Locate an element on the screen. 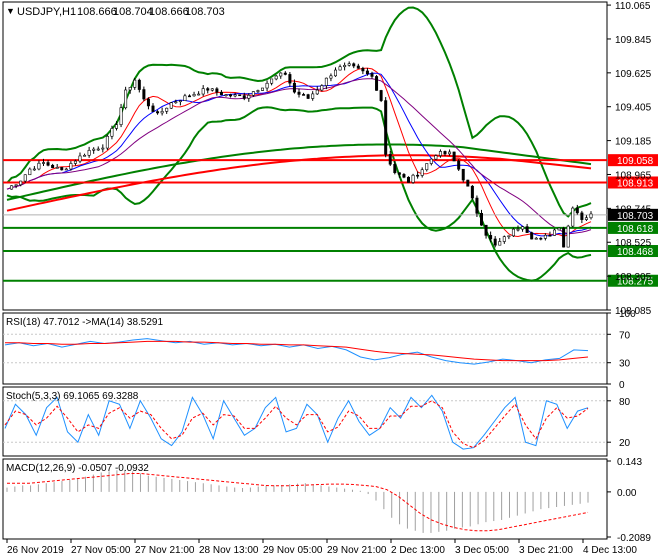 This screenshot has width=660, height=560. price-tick-label: 108.305 is located at coordinates (633, 277).